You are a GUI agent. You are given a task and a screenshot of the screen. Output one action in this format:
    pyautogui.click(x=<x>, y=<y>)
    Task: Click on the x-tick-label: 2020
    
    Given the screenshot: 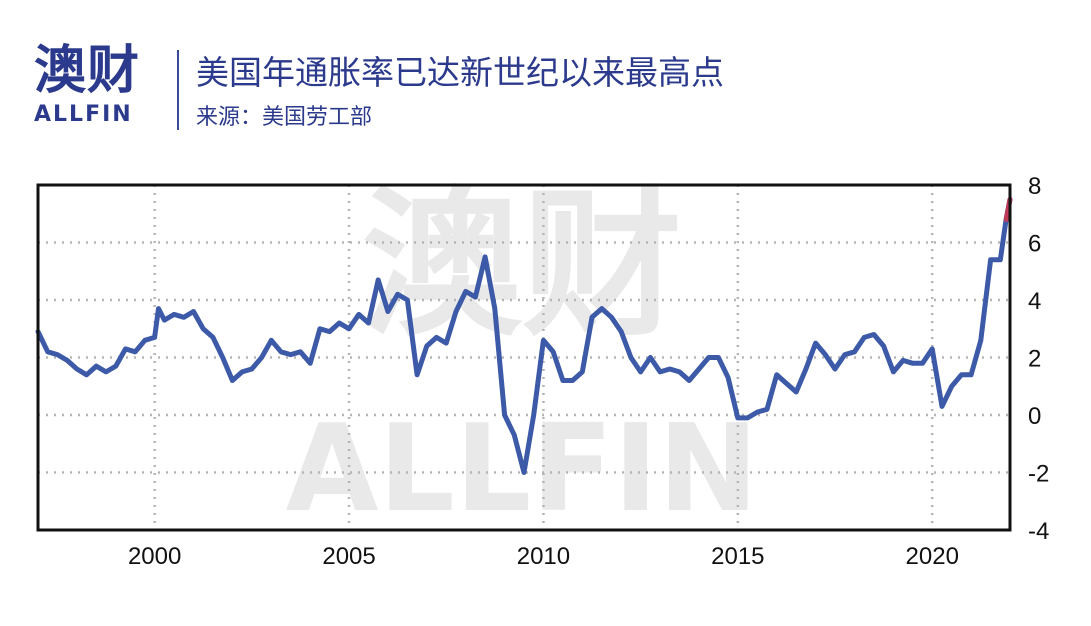 What is the action you would take?
    pyautogui.click(x=932, y=556)
    